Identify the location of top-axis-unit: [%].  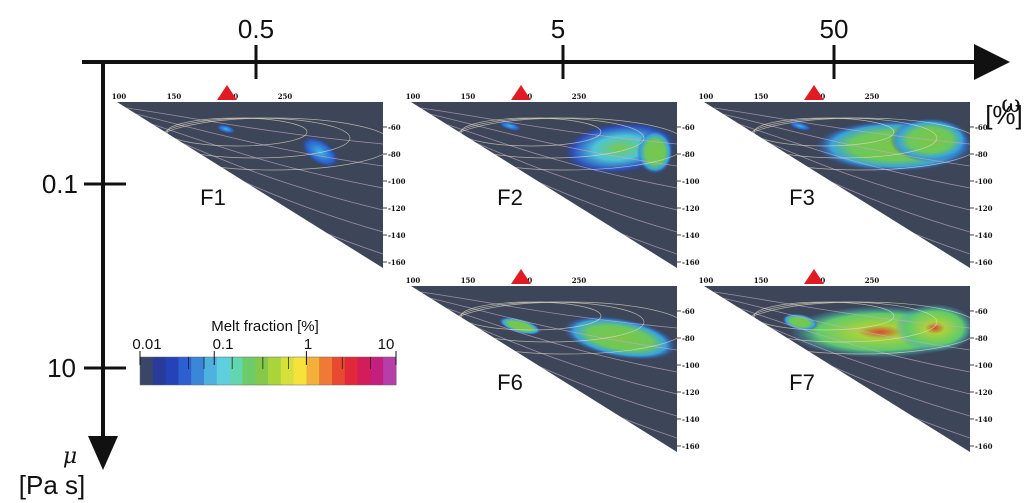
(1004, 115).